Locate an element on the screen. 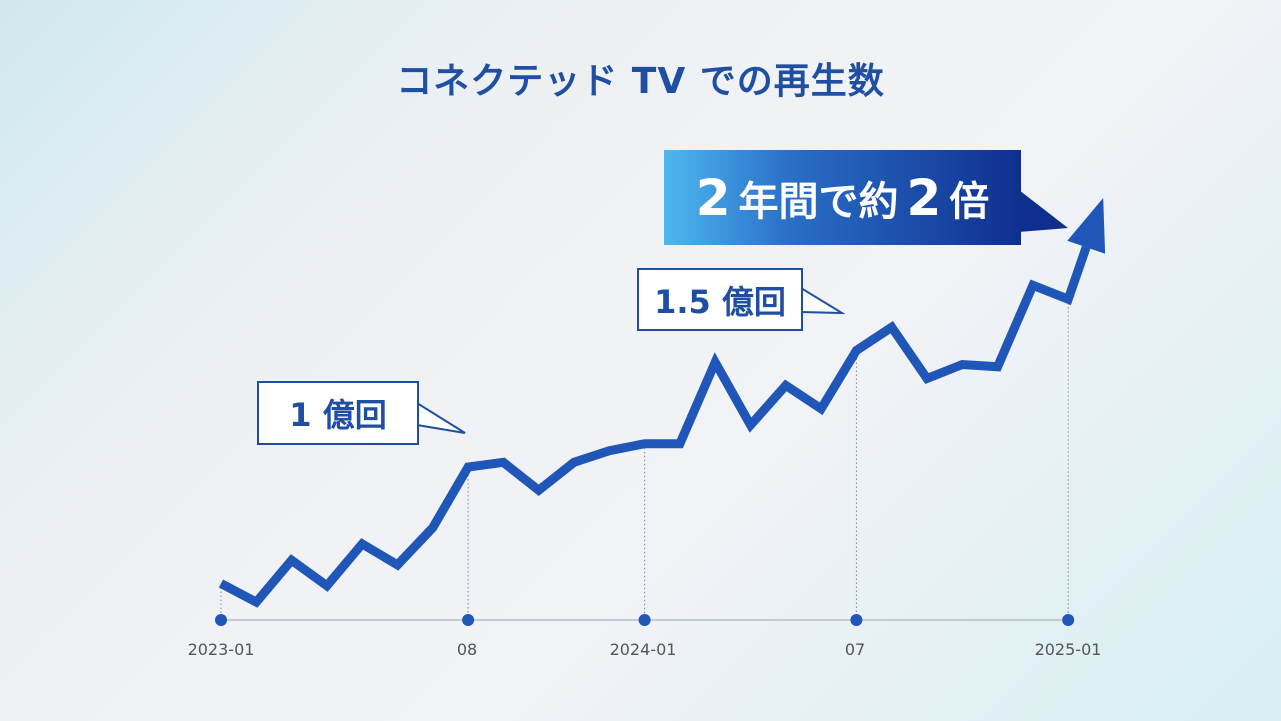  x-tick-label: 2025-01 is located at coordinates (1068, 649).